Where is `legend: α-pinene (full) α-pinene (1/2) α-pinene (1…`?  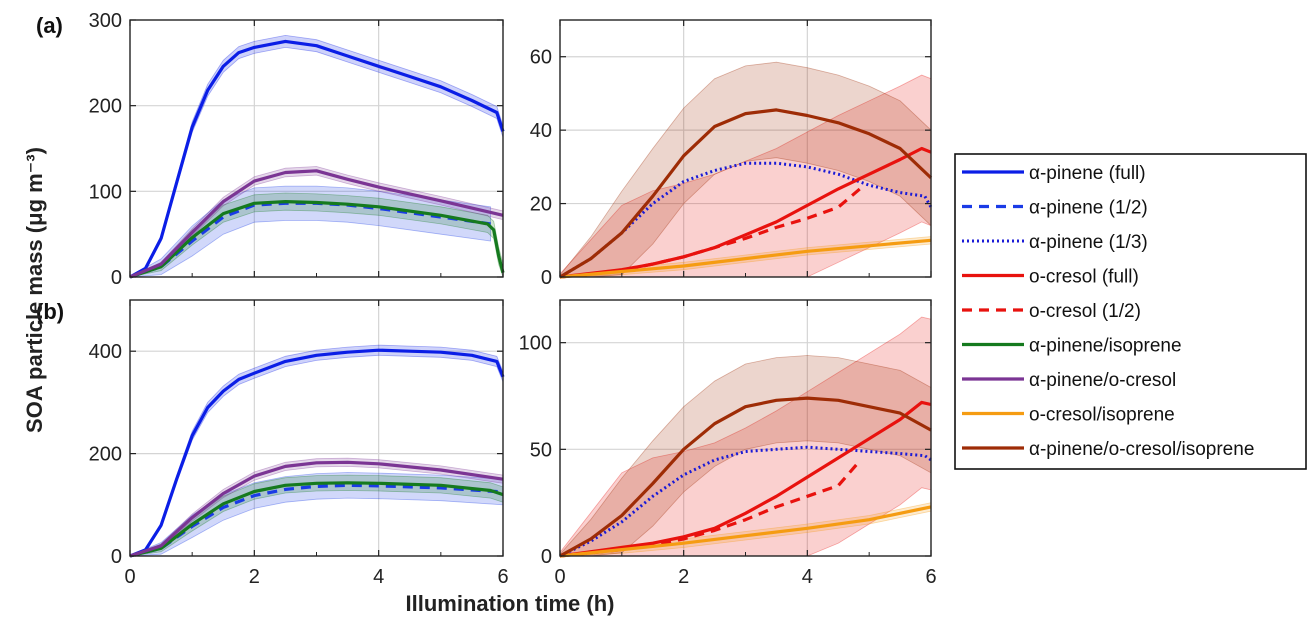 legend: α-pinene (full) α-pinene (1/2) α-pinene (1… is located at coordinates (1130, 311).